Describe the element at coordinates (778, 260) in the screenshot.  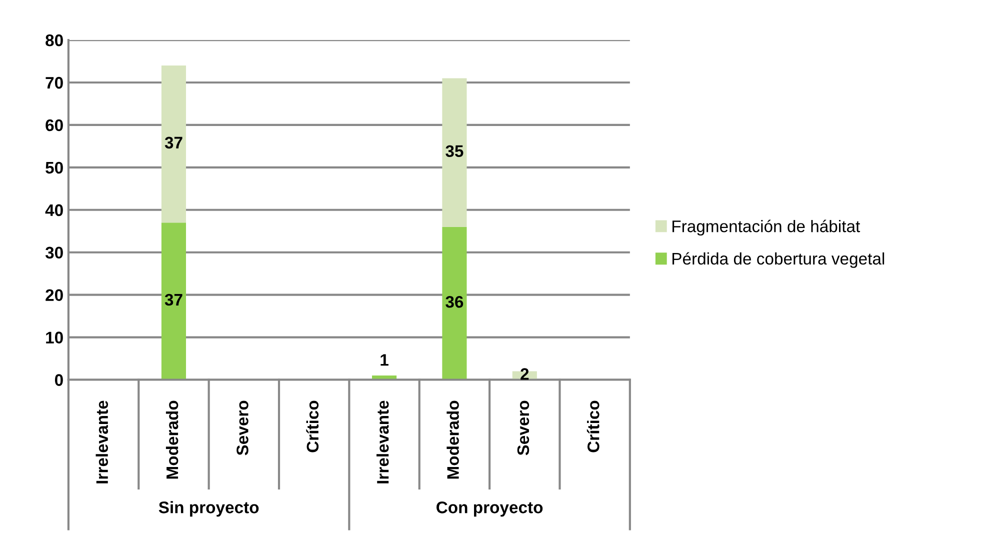
I see `legend-label: Pérdida de cobertura vegetal` at that location.